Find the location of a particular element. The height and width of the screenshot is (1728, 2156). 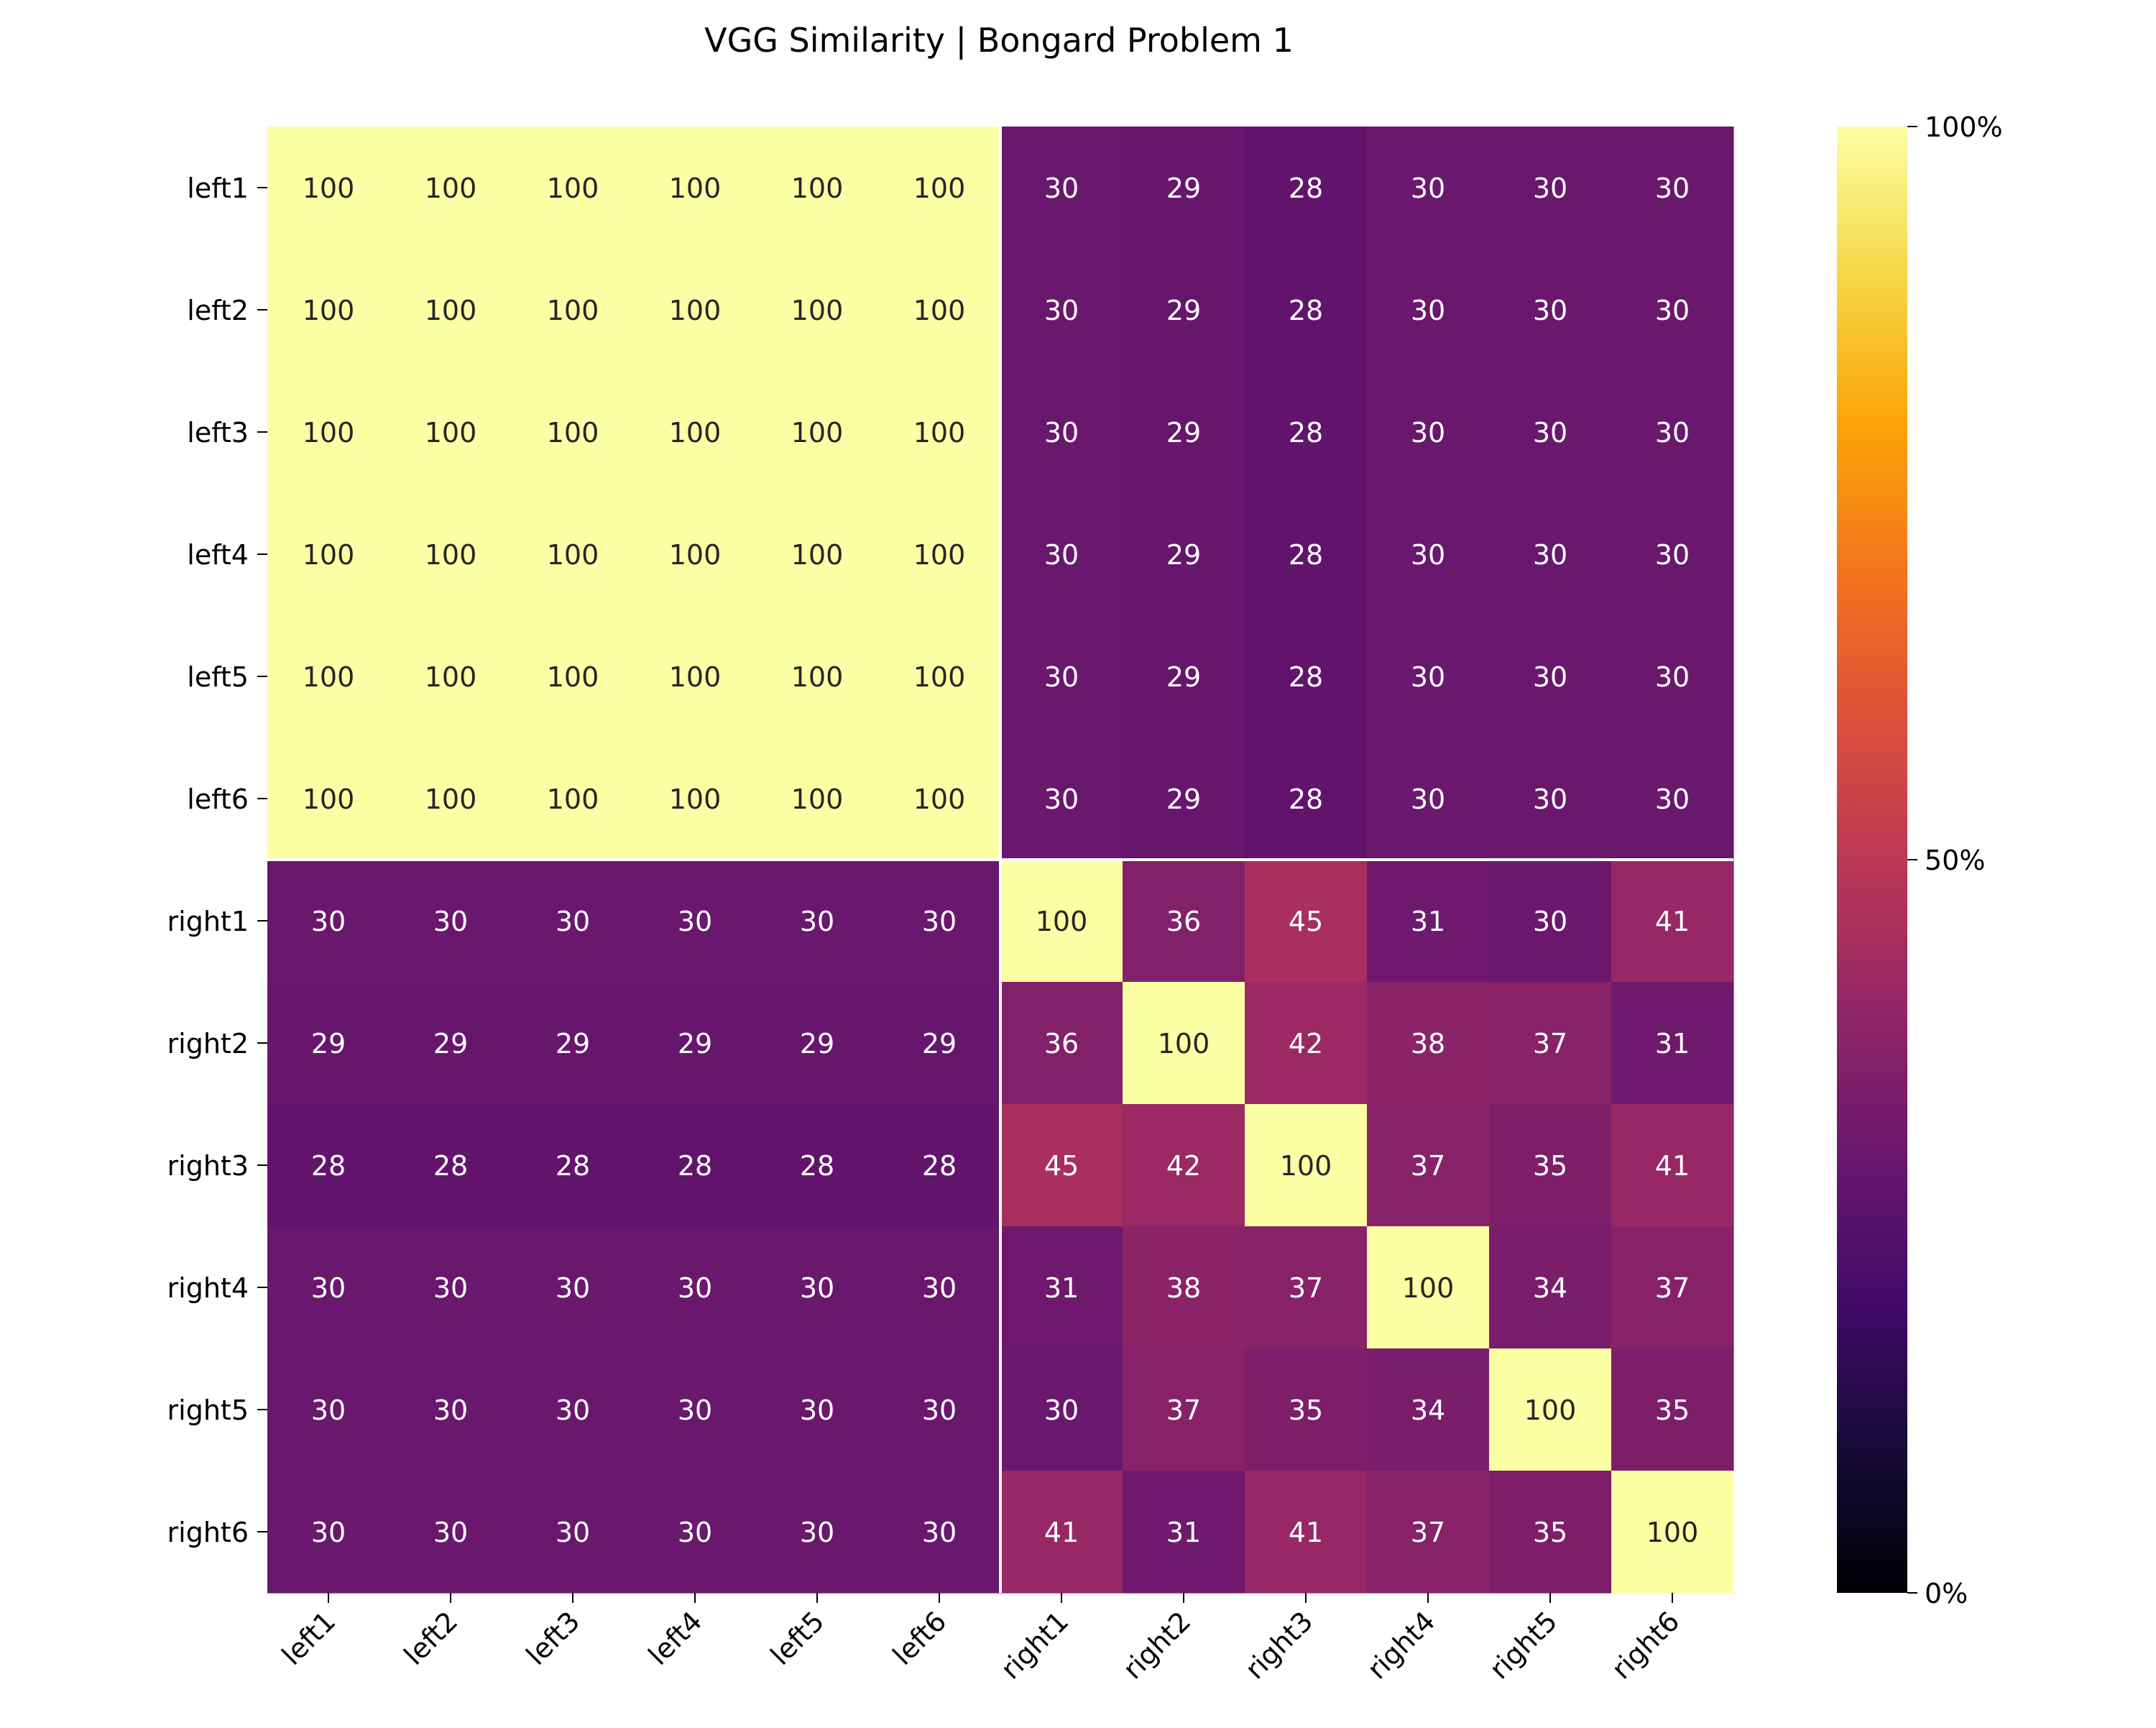

x-tick-label: right2 is located at coordinates (1157, 1645).